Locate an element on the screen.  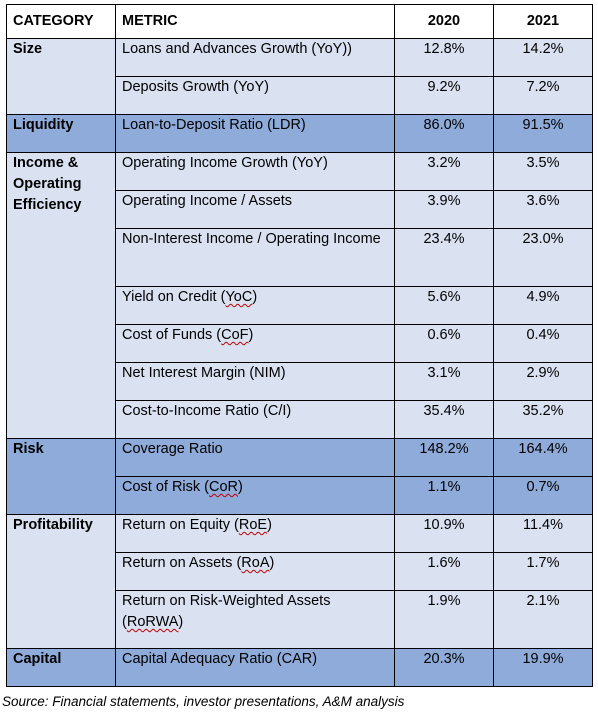
spellcheck-marked-word: RoA is located at coordinates (255, 563).